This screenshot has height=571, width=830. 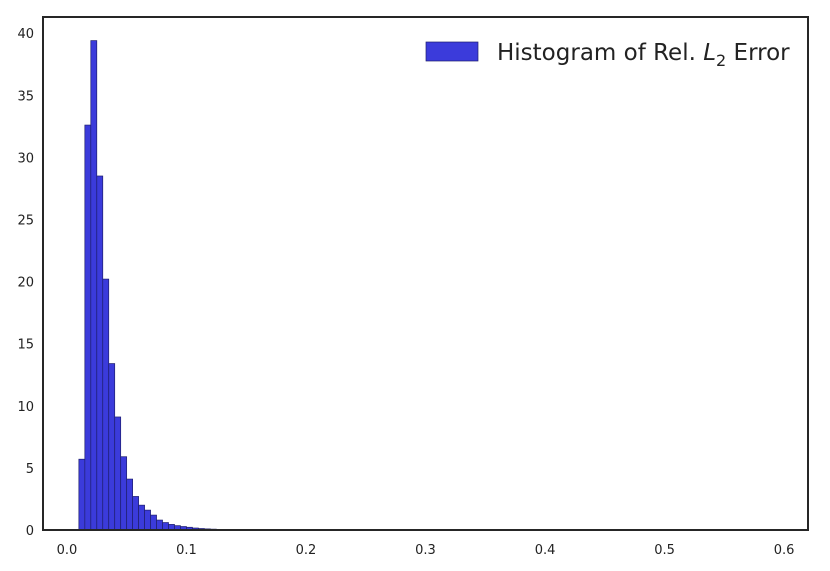 I want to click on x-tick-label: 0.0, so click(x=67, y=550).